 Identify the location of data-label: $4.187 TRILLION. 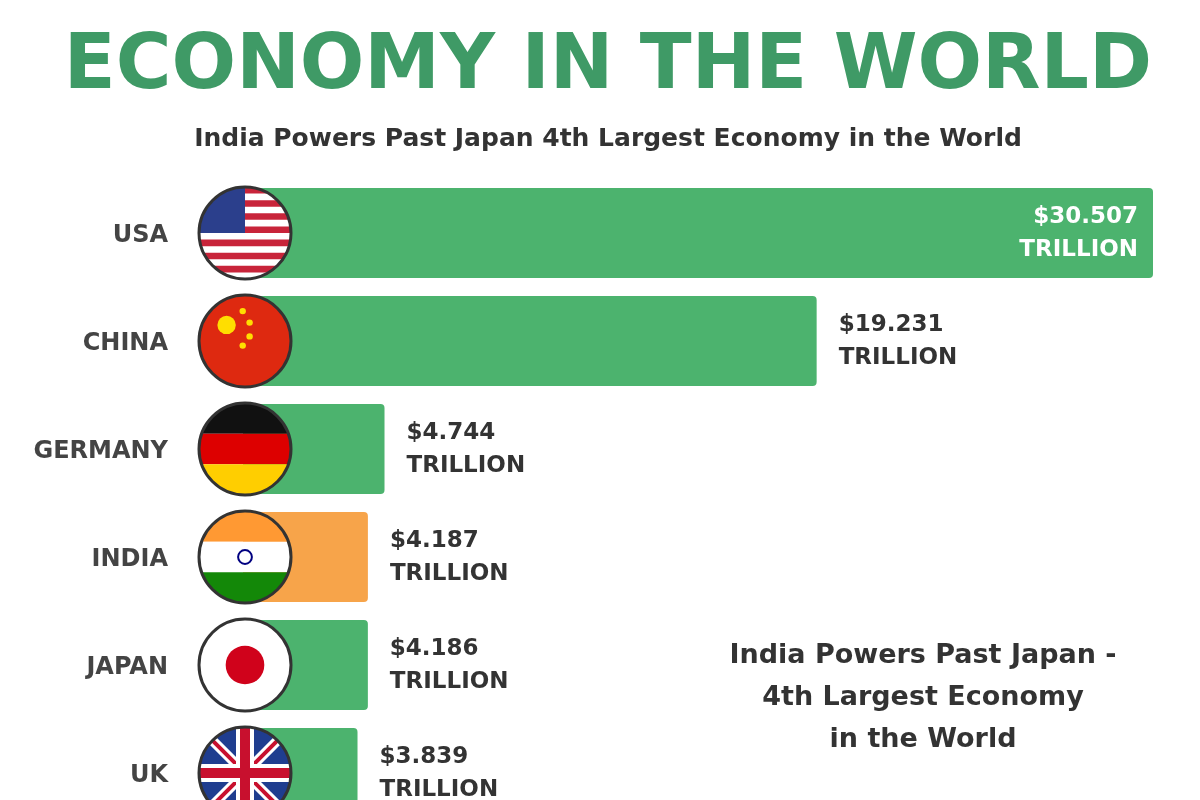
(449, 555).